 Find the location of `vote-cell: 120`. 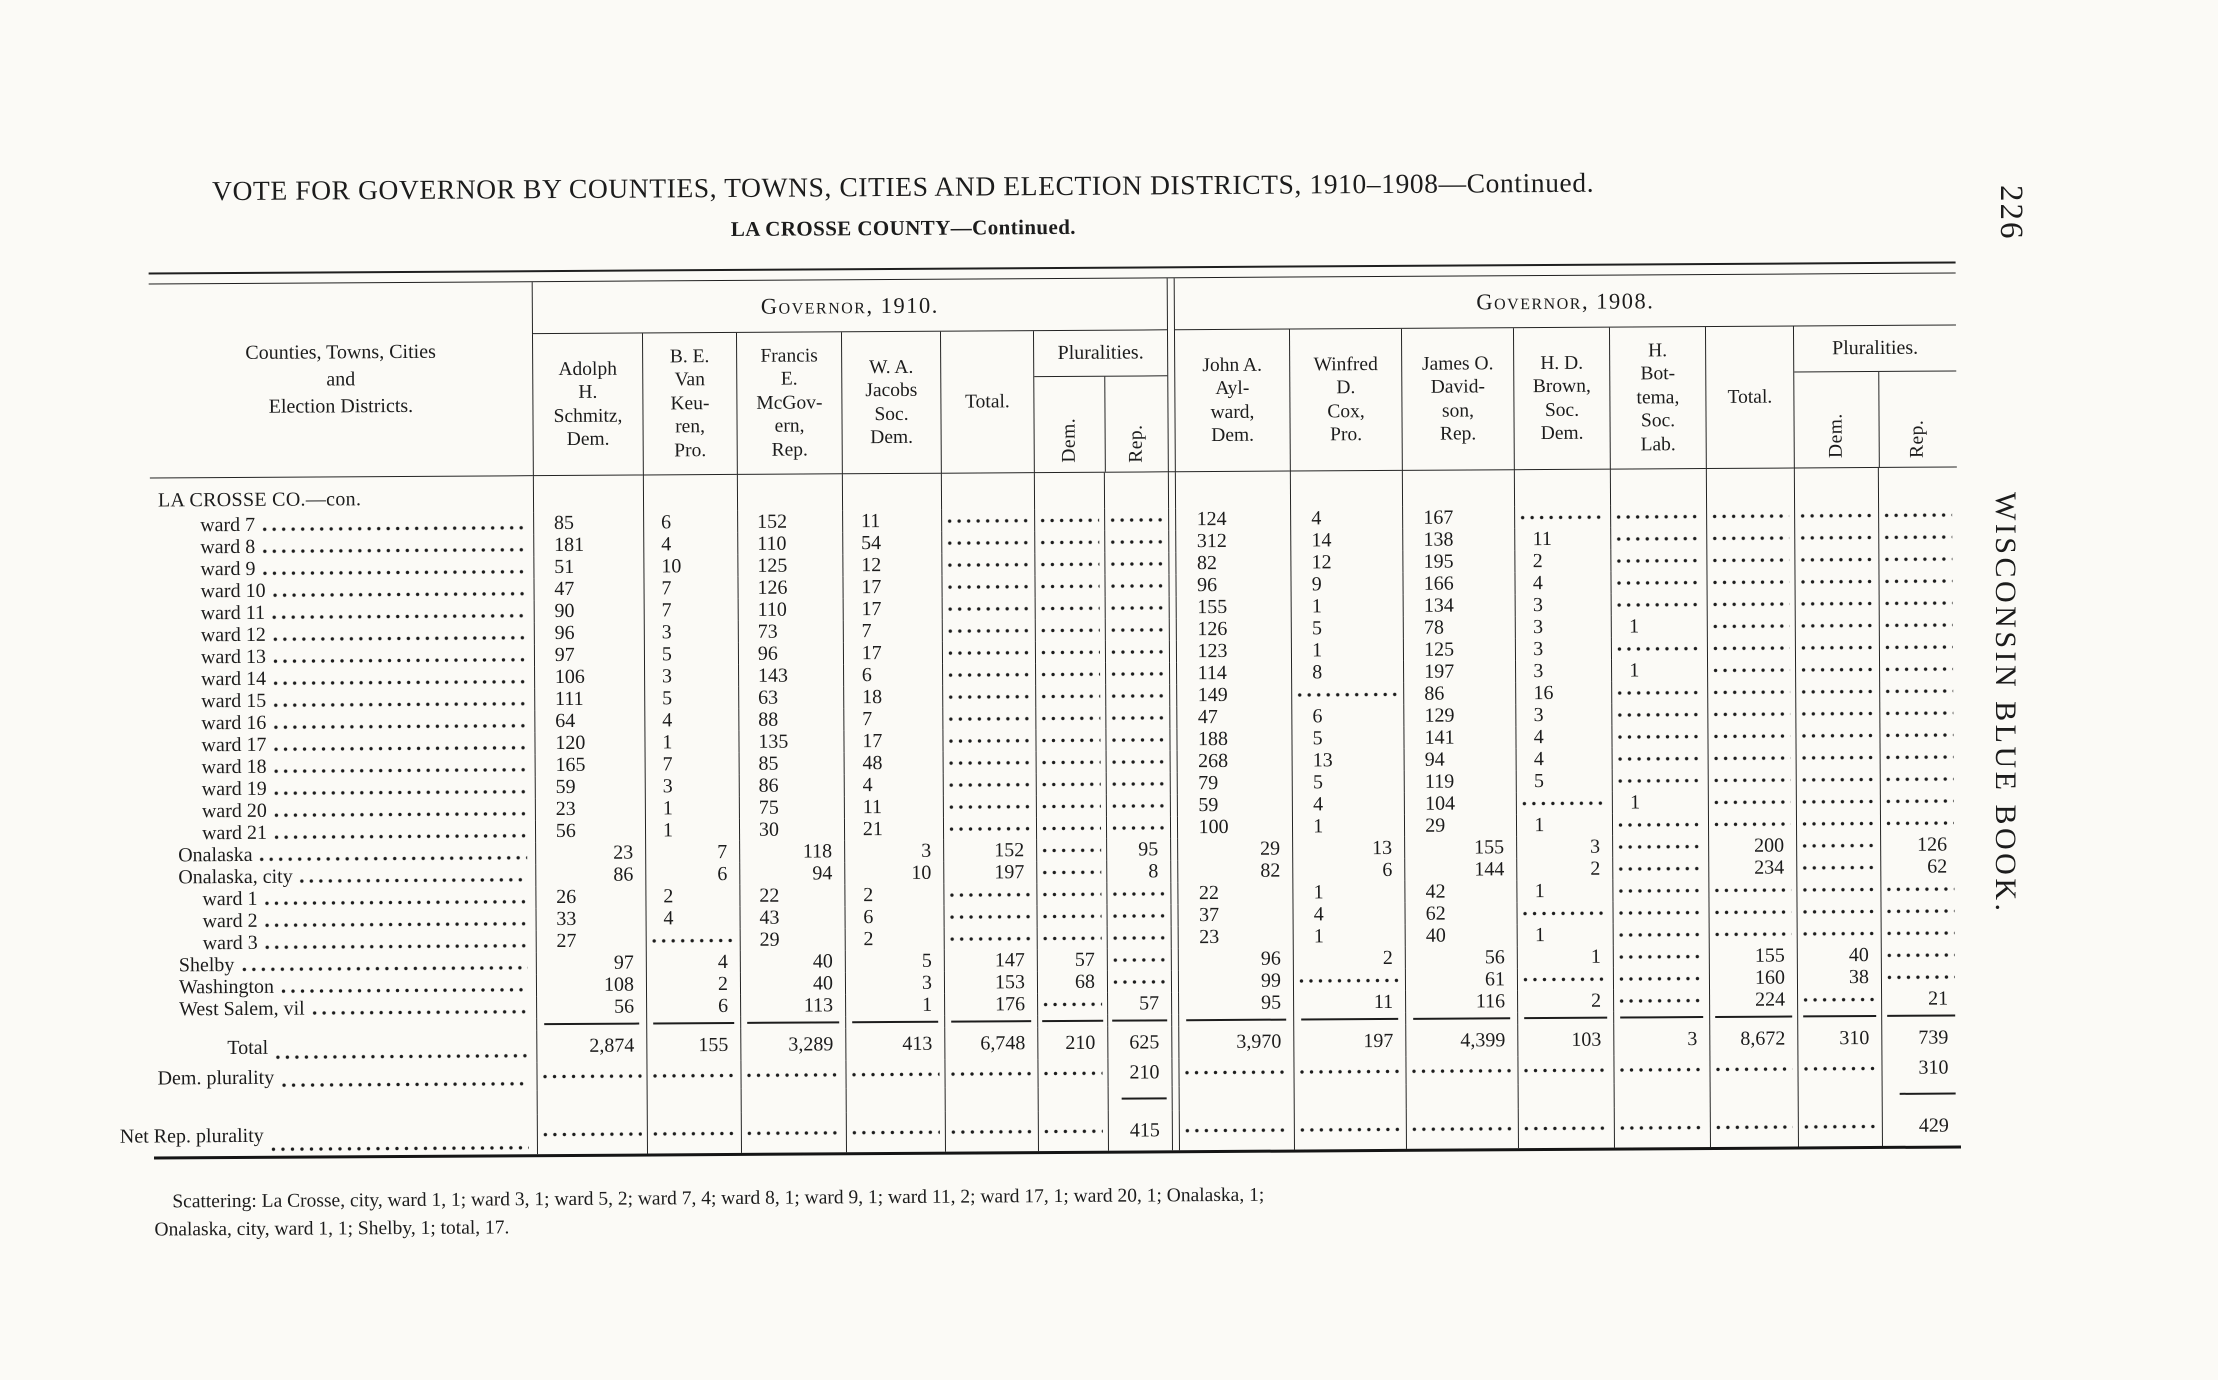

vote-cell: 120 is located at coordinates (589, 743).